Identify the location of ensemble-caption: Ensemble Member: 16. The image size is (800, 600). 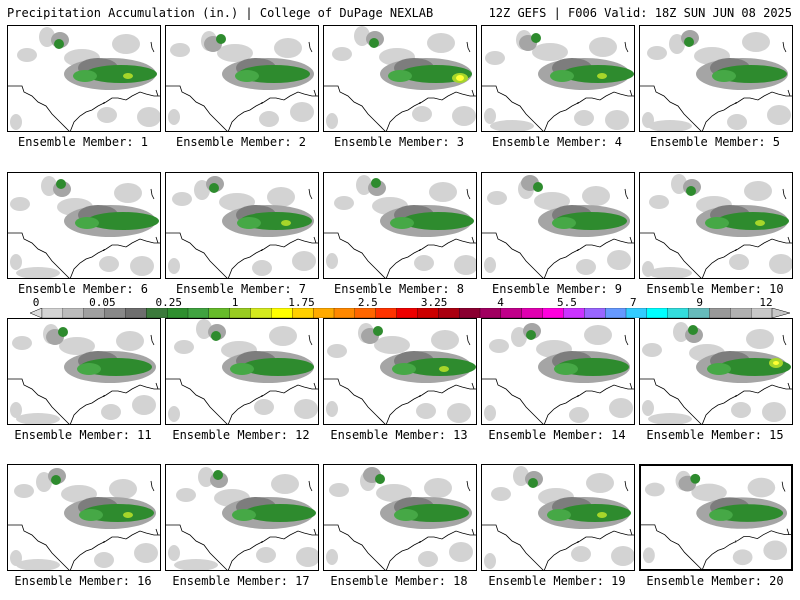
(83, 581).